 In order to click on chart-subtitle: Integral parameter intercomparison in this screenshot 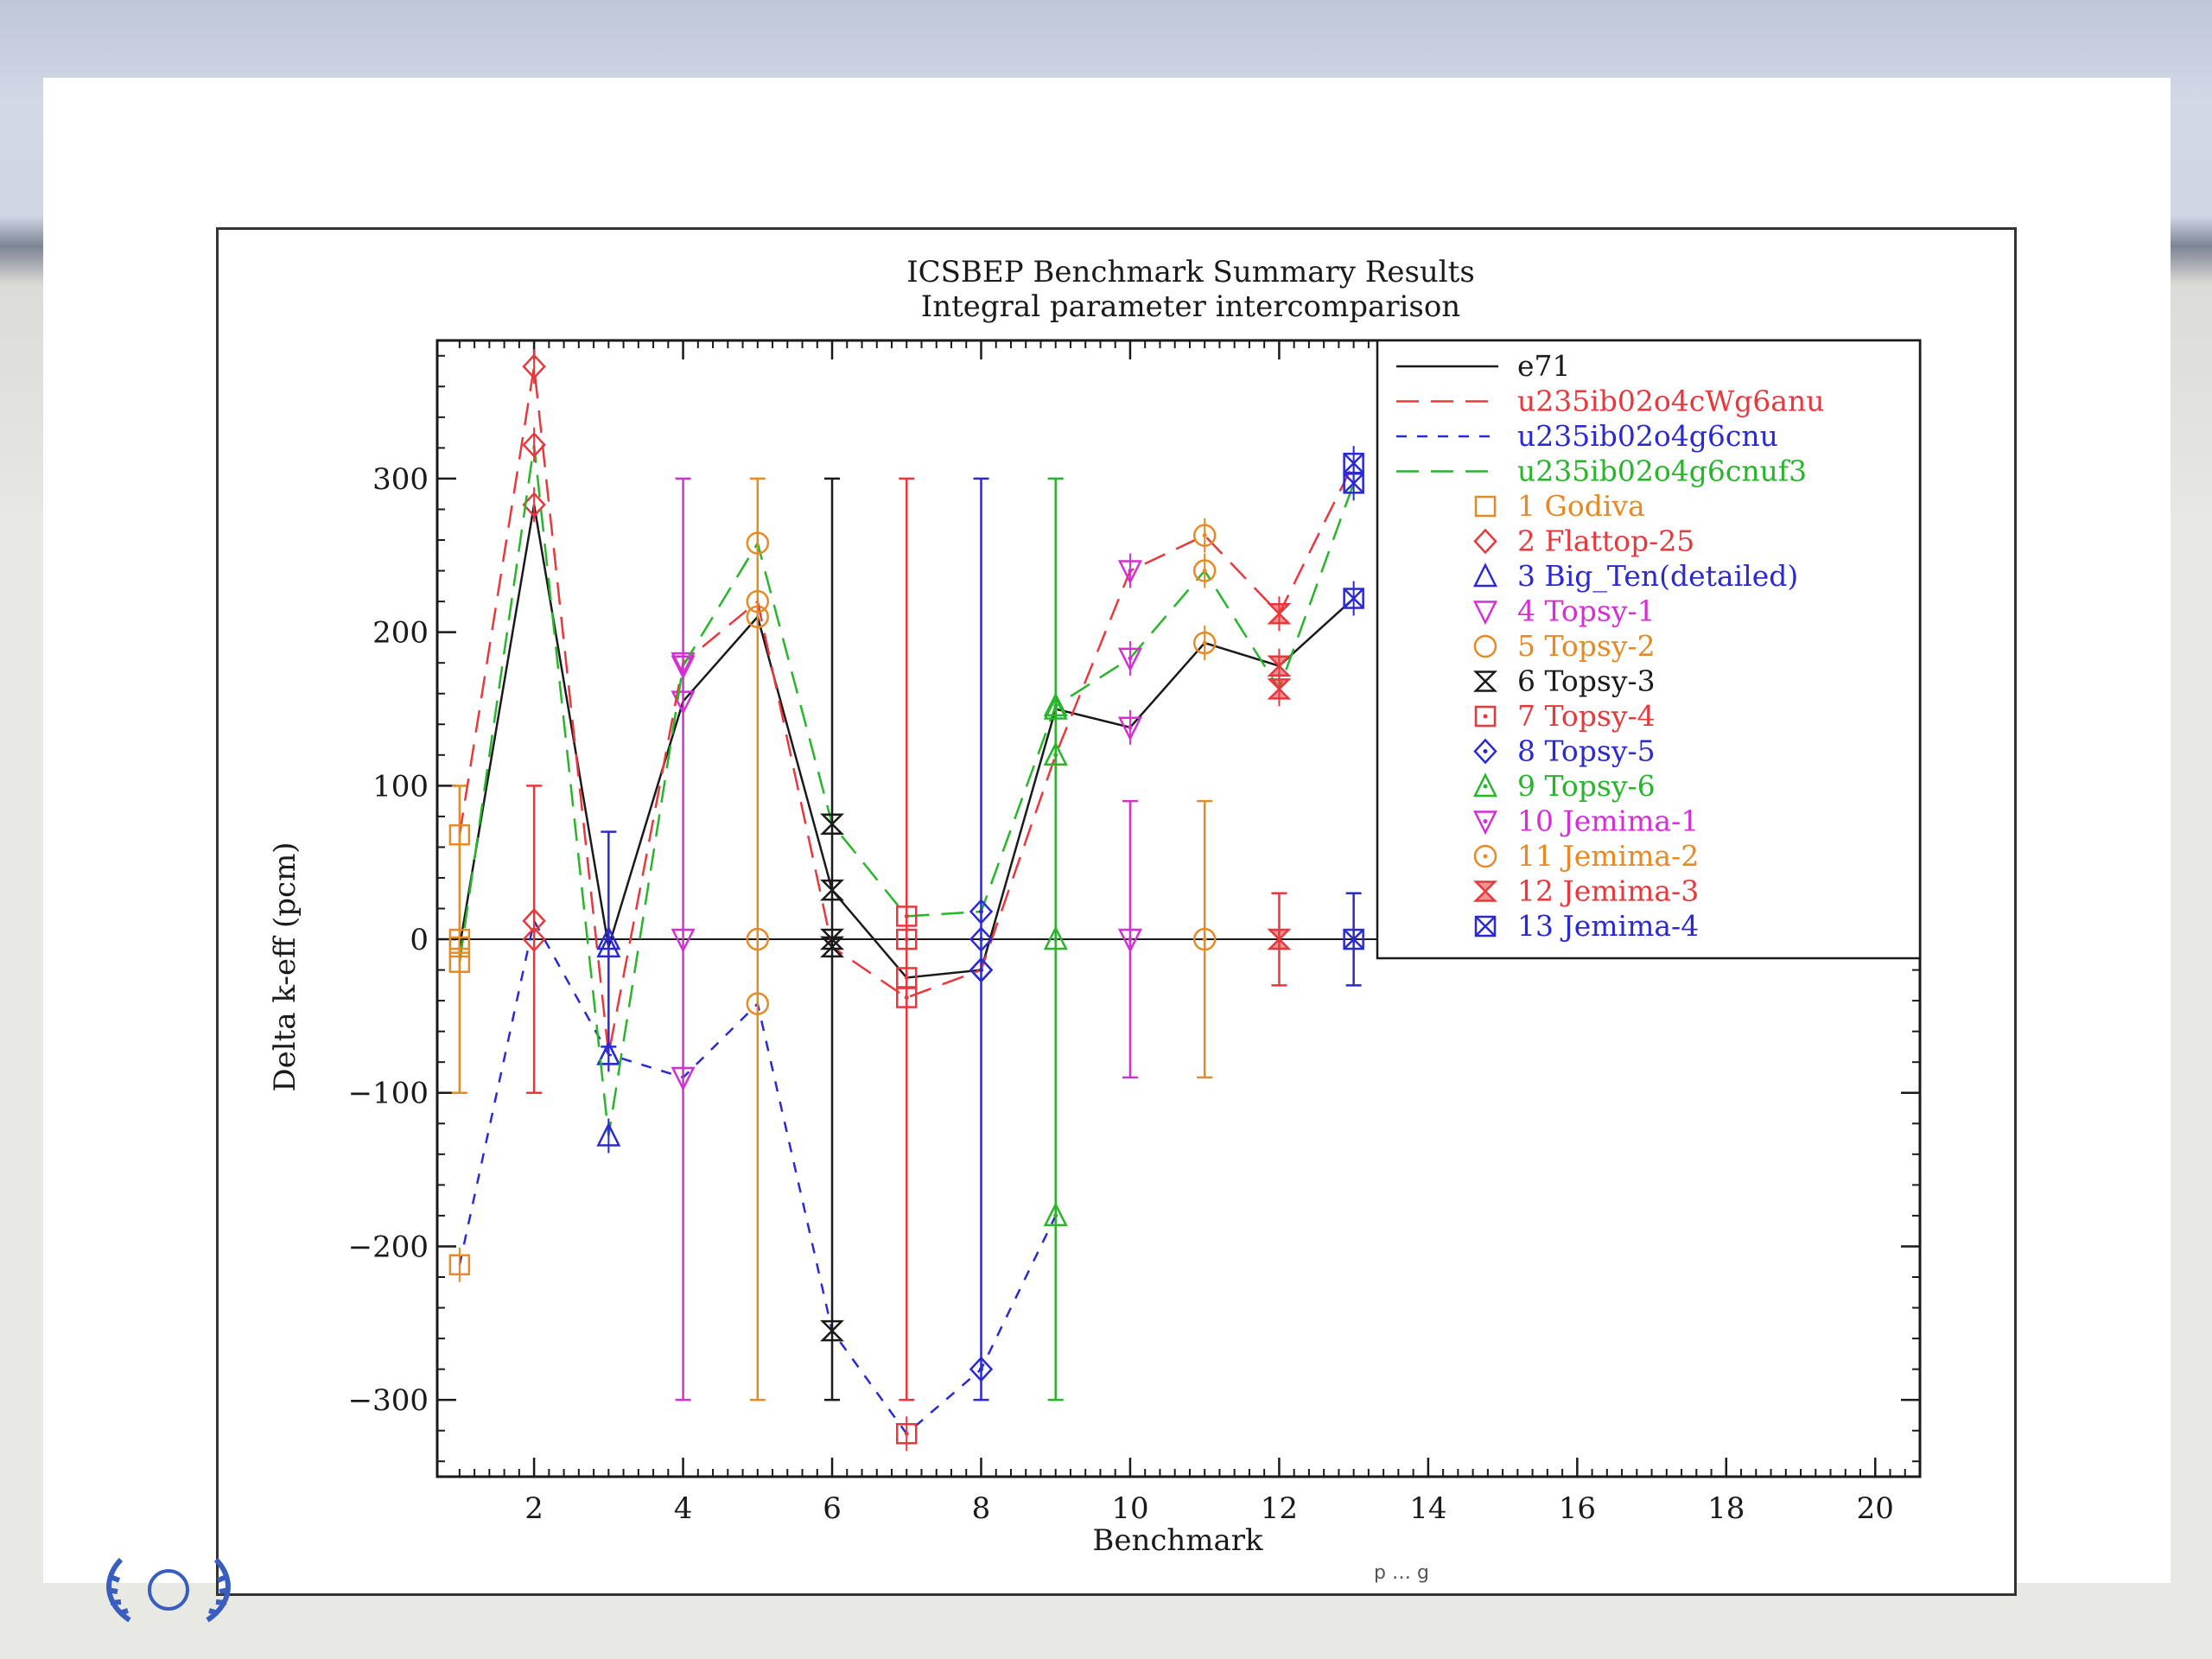, I will do `click(1190, 306)`.